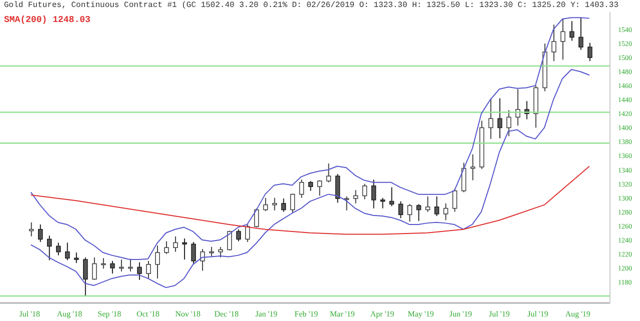 The image size is (640, 321). Describe the element at coordinates (148, 314) in the screenshot. I see `x-tick-label: Oct '18` at that location.